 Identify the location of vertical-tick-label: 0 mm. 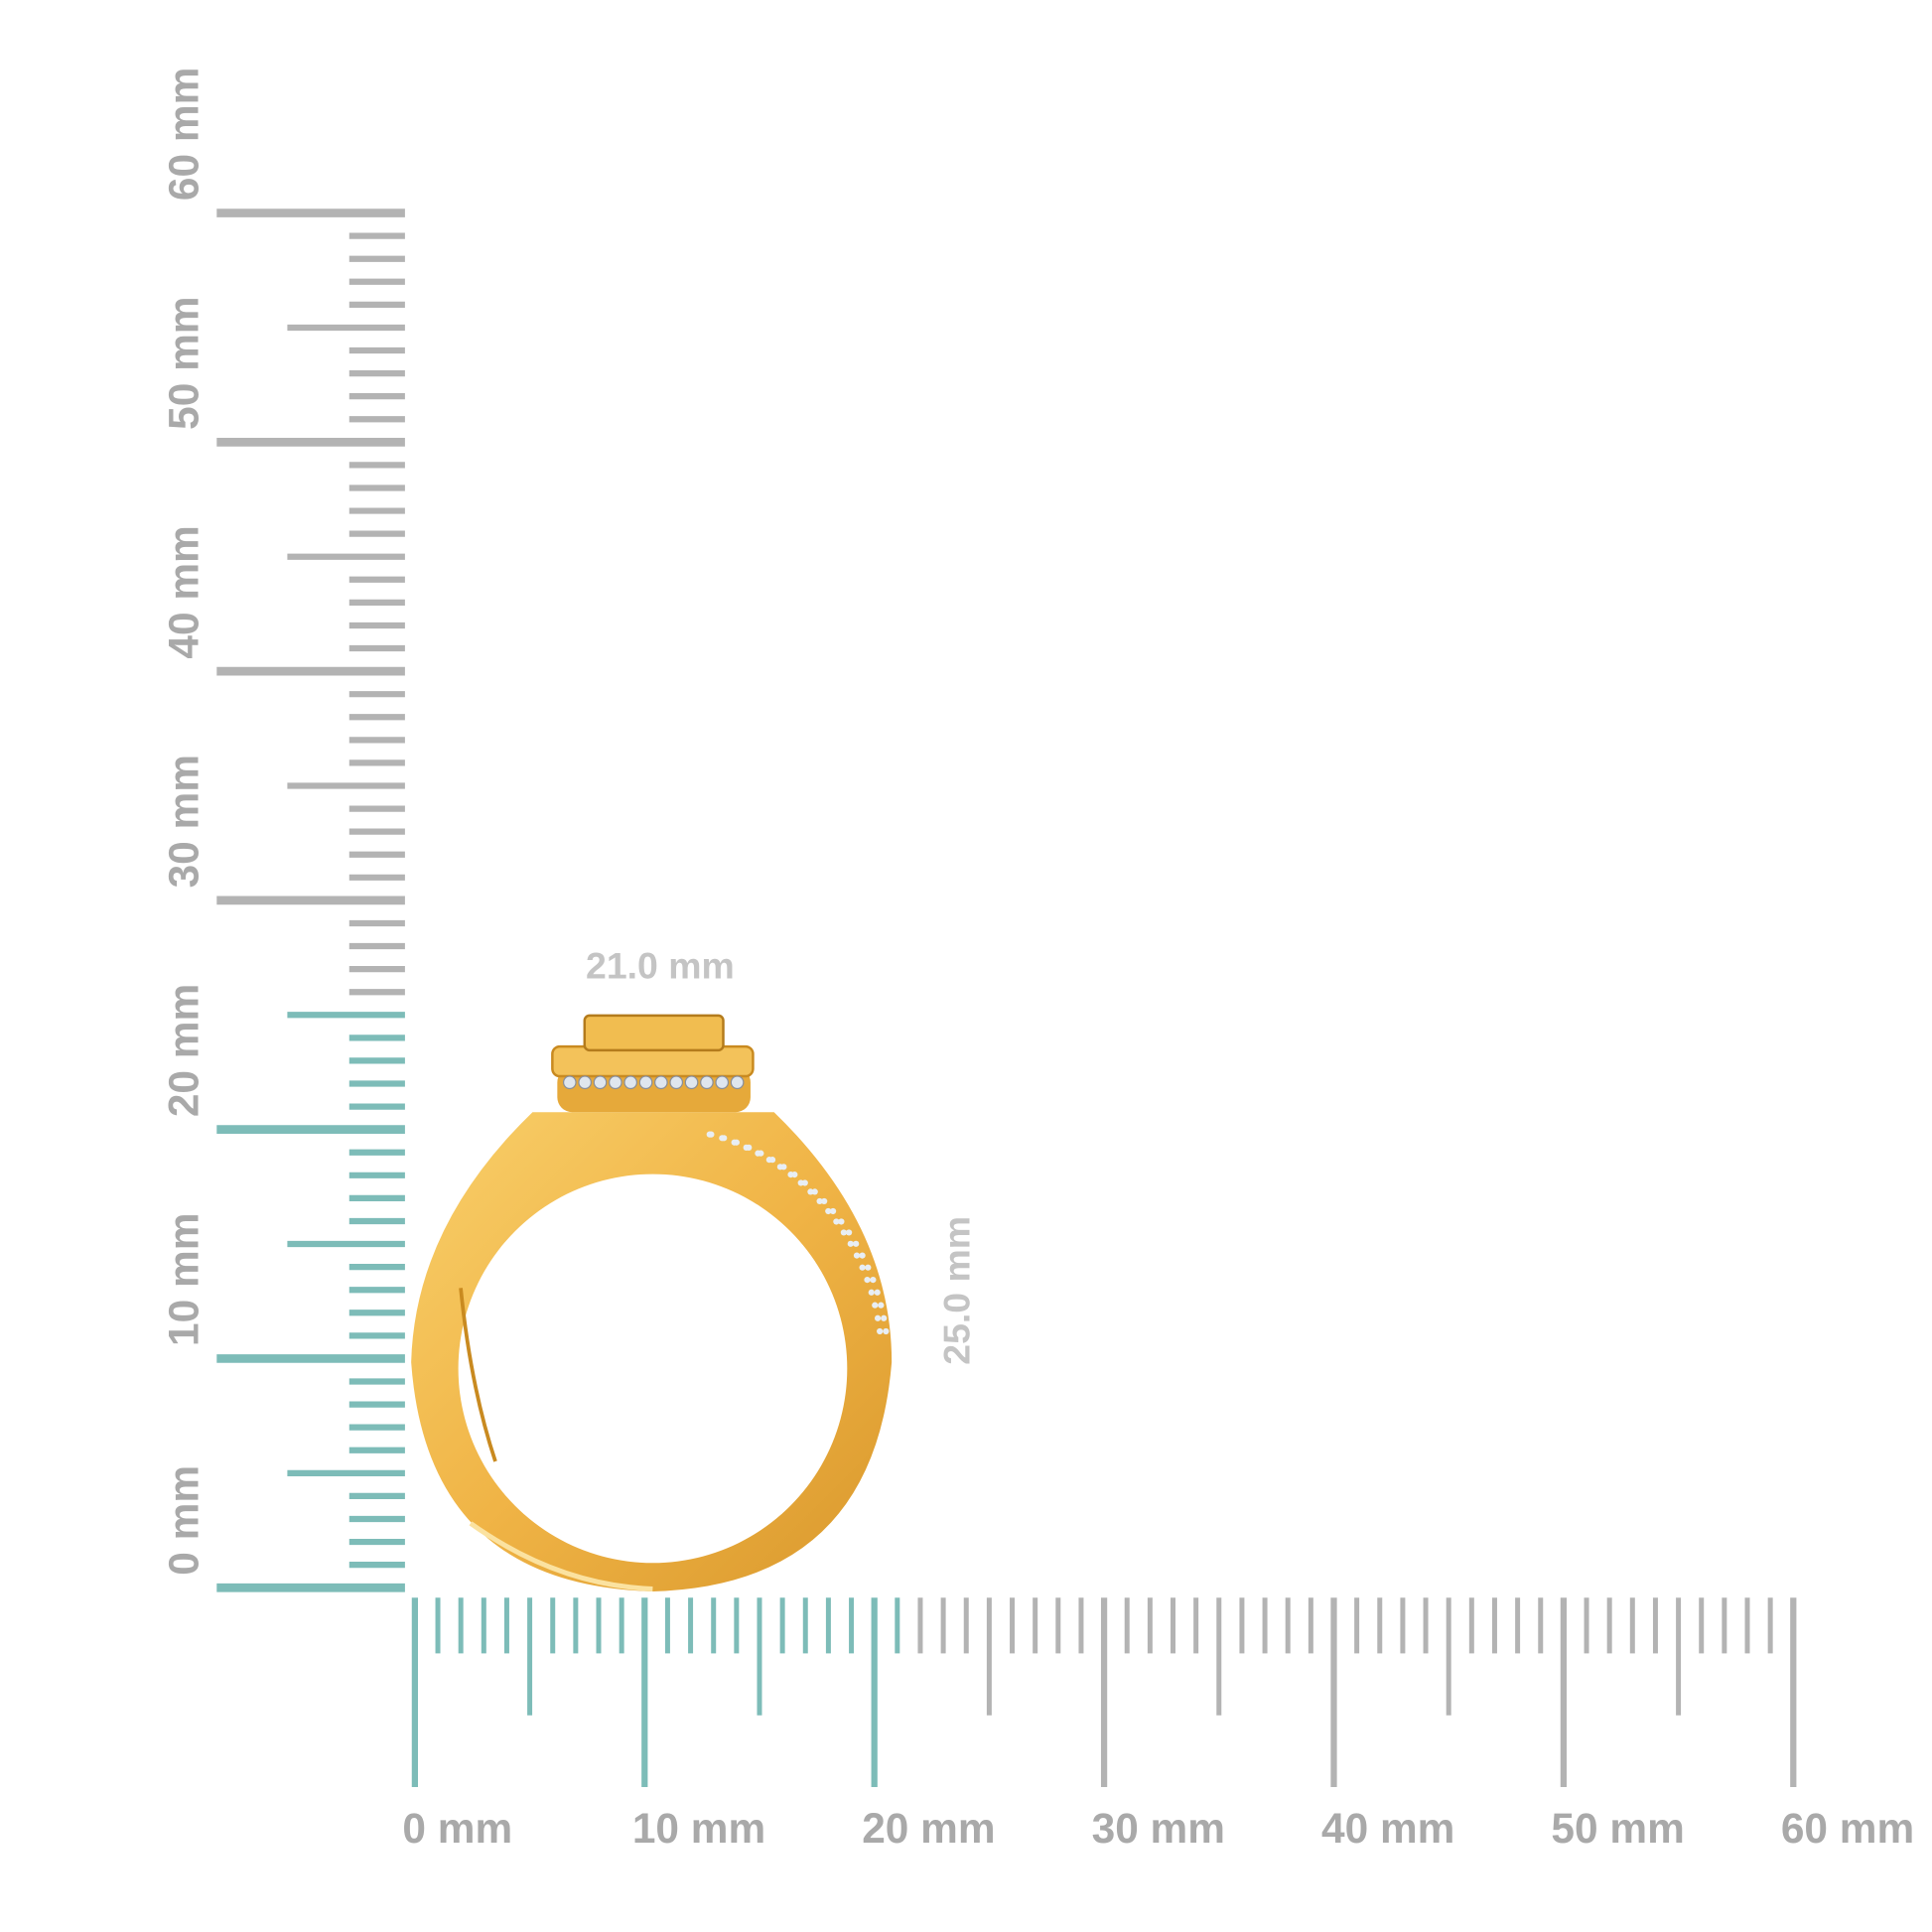
(184, 1520).